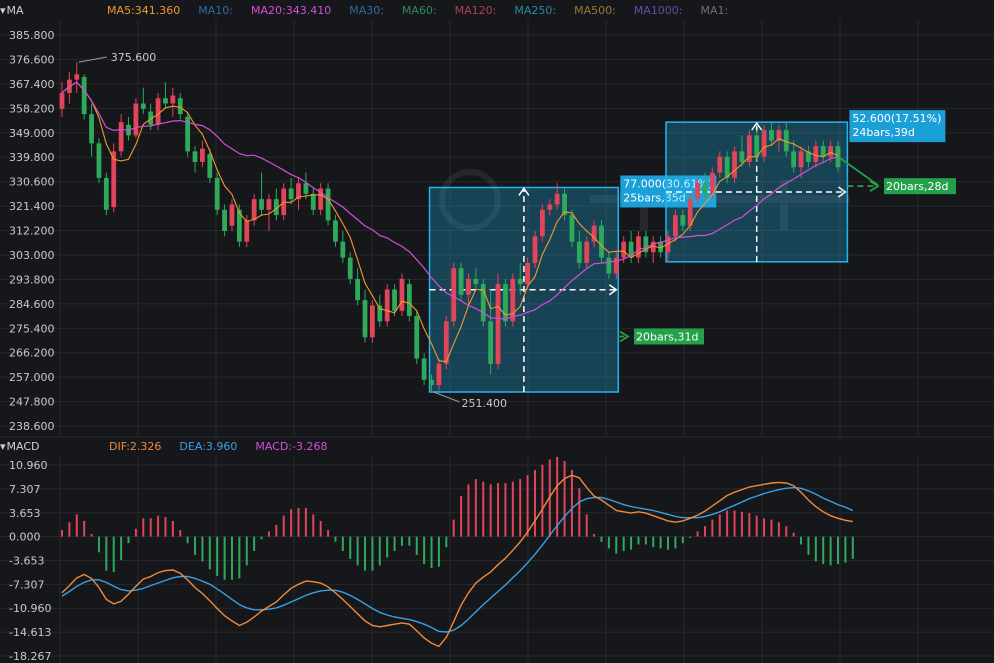  What do you see at coordinates (30, 608) in the screenshot?
I see `macd-tick-label: -10.960` at bounding box center [30, 608].